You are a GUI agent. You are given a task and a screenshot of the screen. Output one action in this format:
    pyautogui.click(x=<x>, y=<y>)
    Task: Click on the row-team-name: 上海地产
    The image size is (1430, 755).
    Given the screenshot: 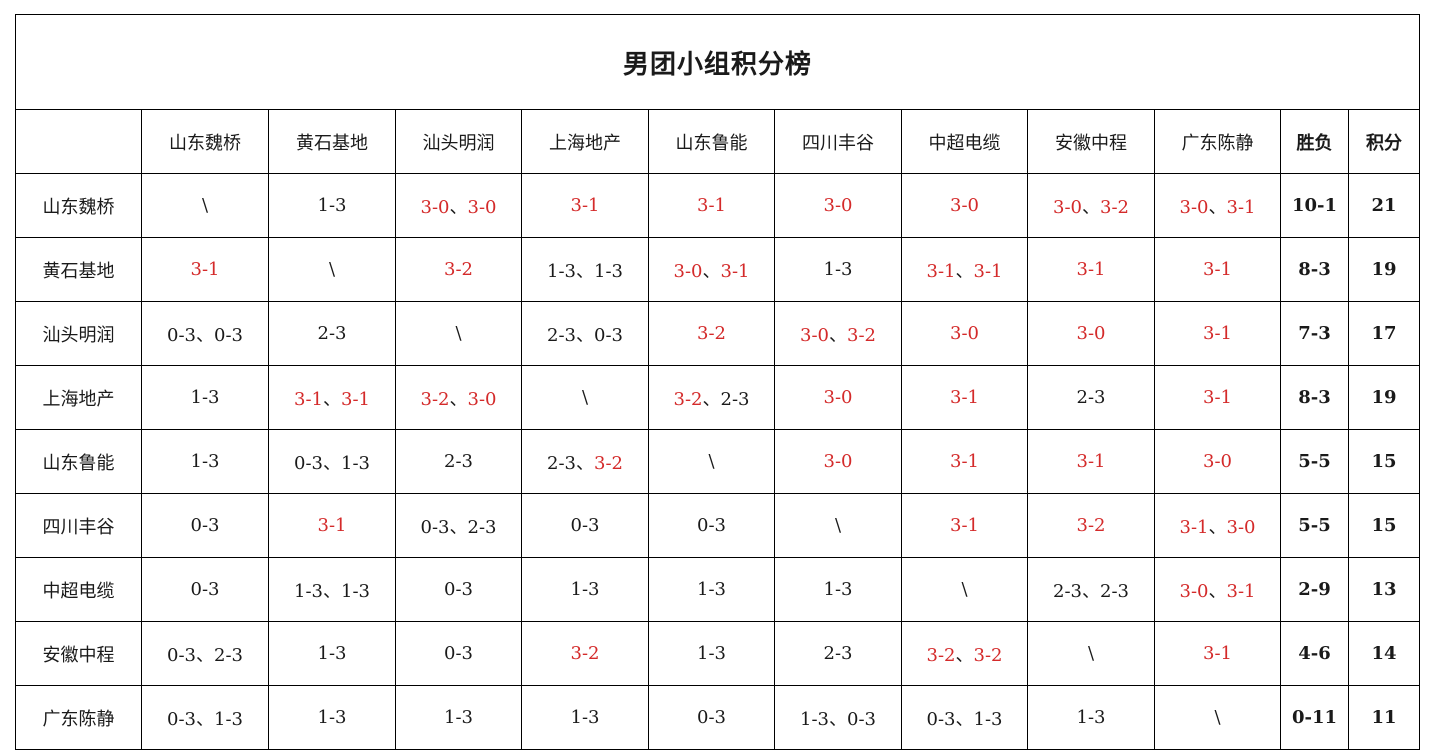 What is the action you would take?
    pyautogui.click(x=78, y=397)
    